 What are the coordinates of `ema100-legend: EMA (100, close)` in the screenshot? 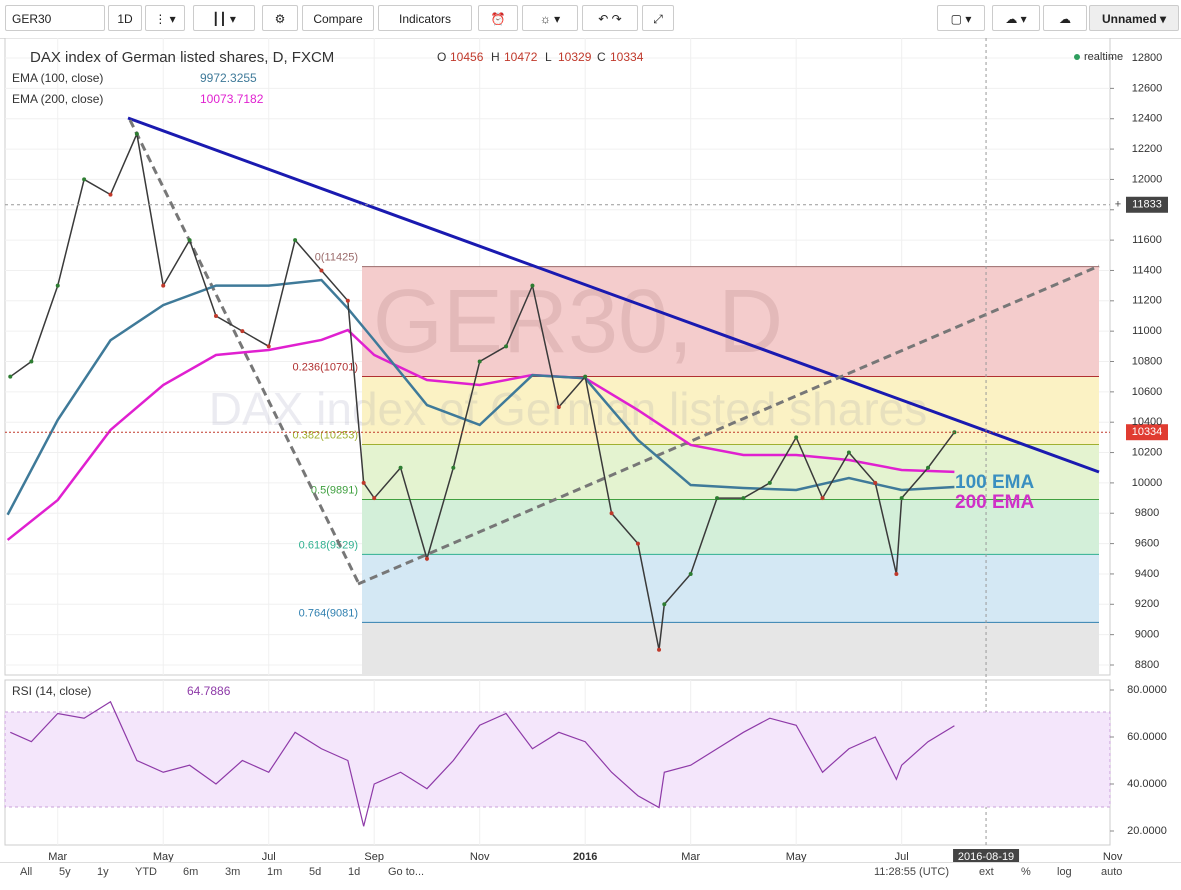 It's located at (57, 78).